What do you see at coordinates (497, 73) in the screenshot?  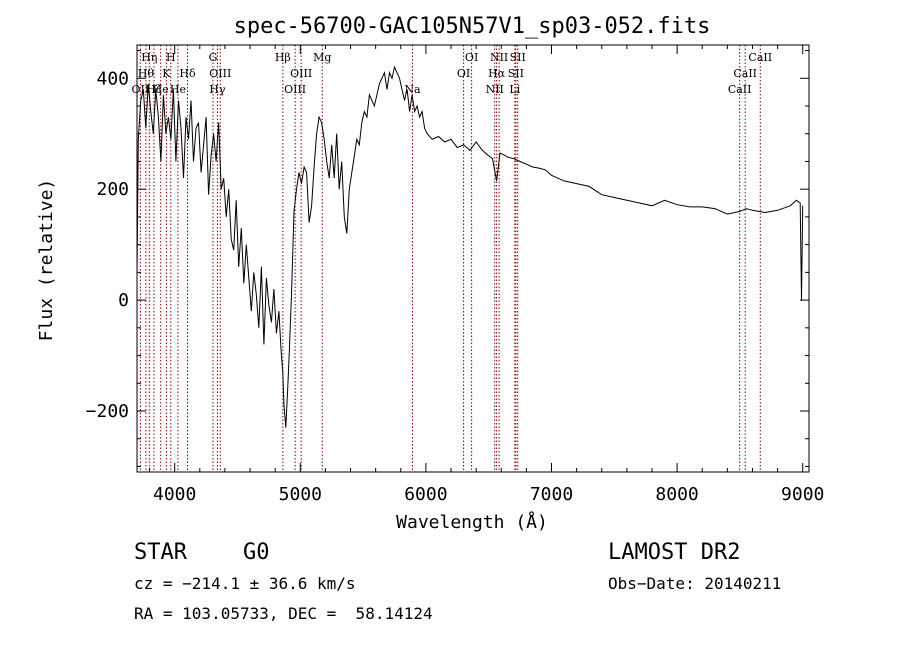 I see `line-marker-label: Hα` at bounding box center [497, 73].